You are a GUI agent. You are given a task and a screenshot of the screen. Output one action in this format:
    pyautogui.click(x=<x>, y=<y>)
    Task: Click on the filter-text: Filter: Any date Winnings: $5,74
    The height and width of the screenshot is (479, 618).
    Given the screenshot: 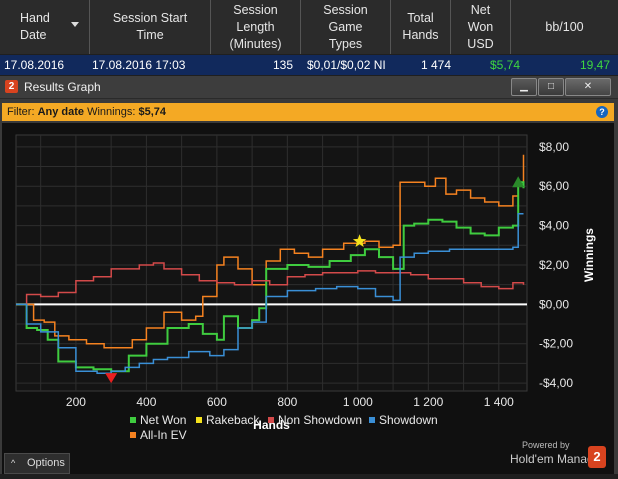 What is the action you would take?
    pyautogui.click(x=86, y=112)
    